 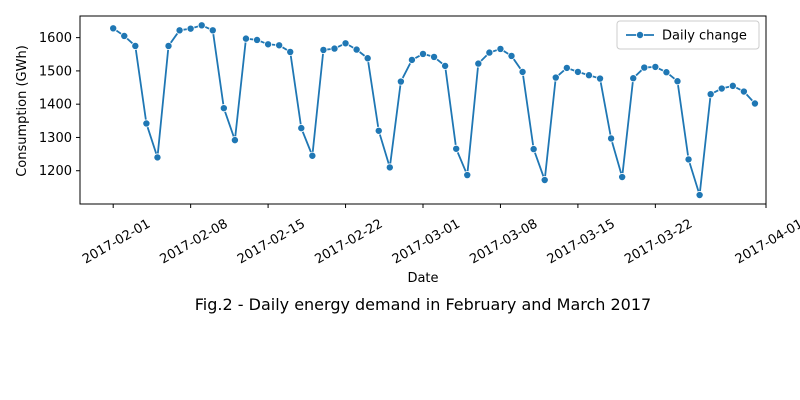 What do you see at coordinates (55, 71) in the screenshot?
I see `y-tick-label: 1500` at bounding box center [55, 71].